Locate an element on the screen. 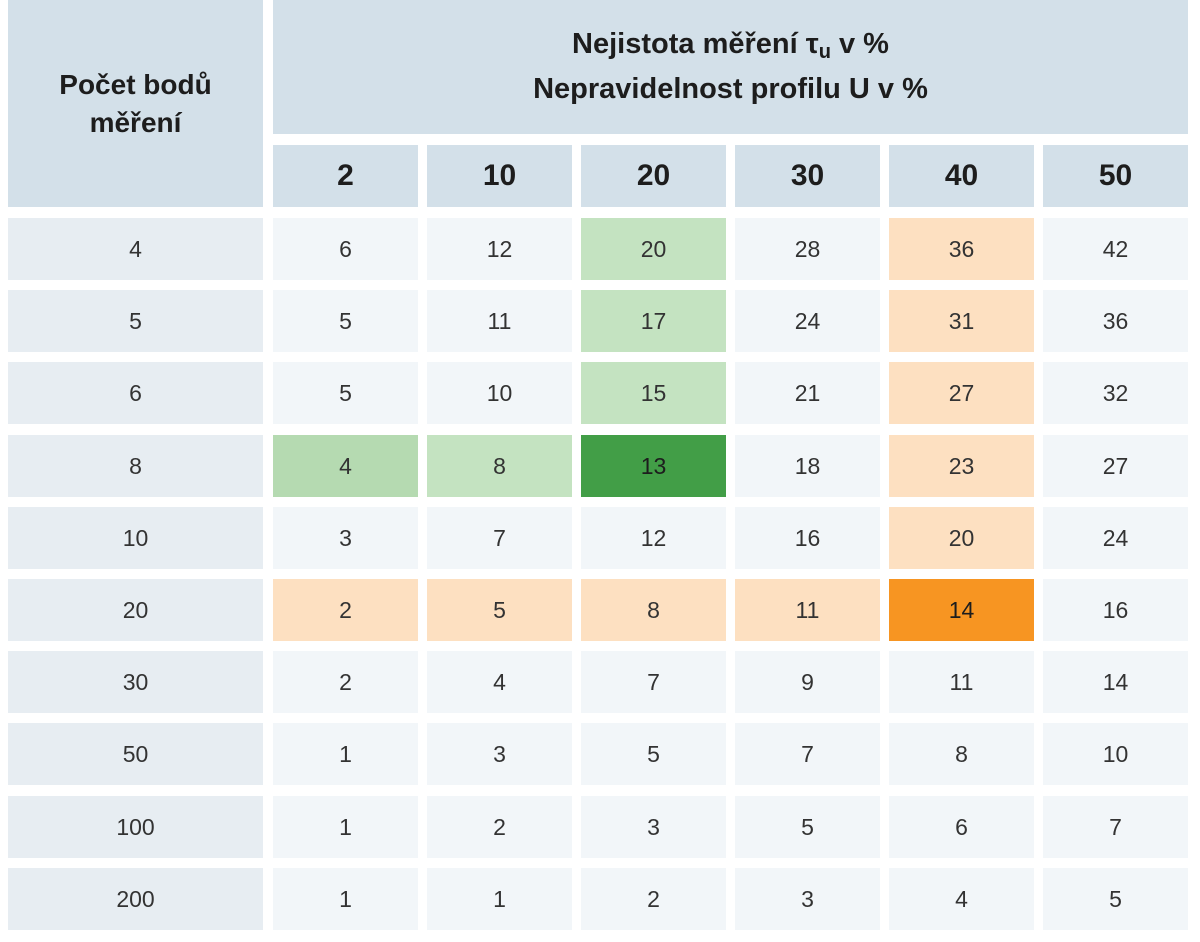 This screenshot has width=1200, height=942. table-cell: 21 is located at coordinates (807, 393).